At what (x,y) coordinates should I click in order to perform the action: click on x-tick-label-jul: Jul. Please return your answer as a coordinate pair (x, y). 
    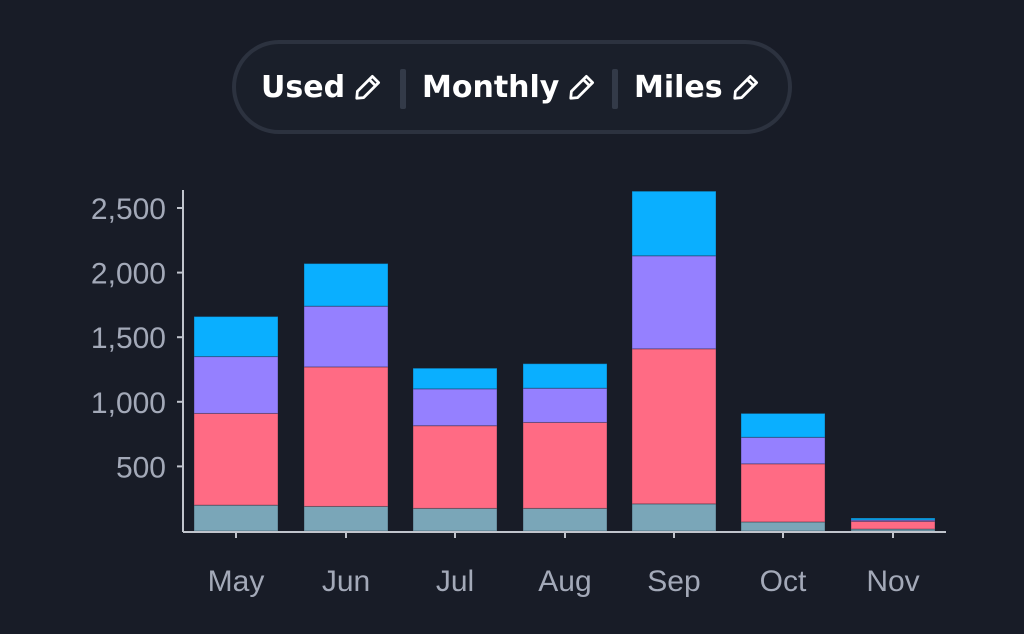
    Looking at the image, I should click on (455, 581).